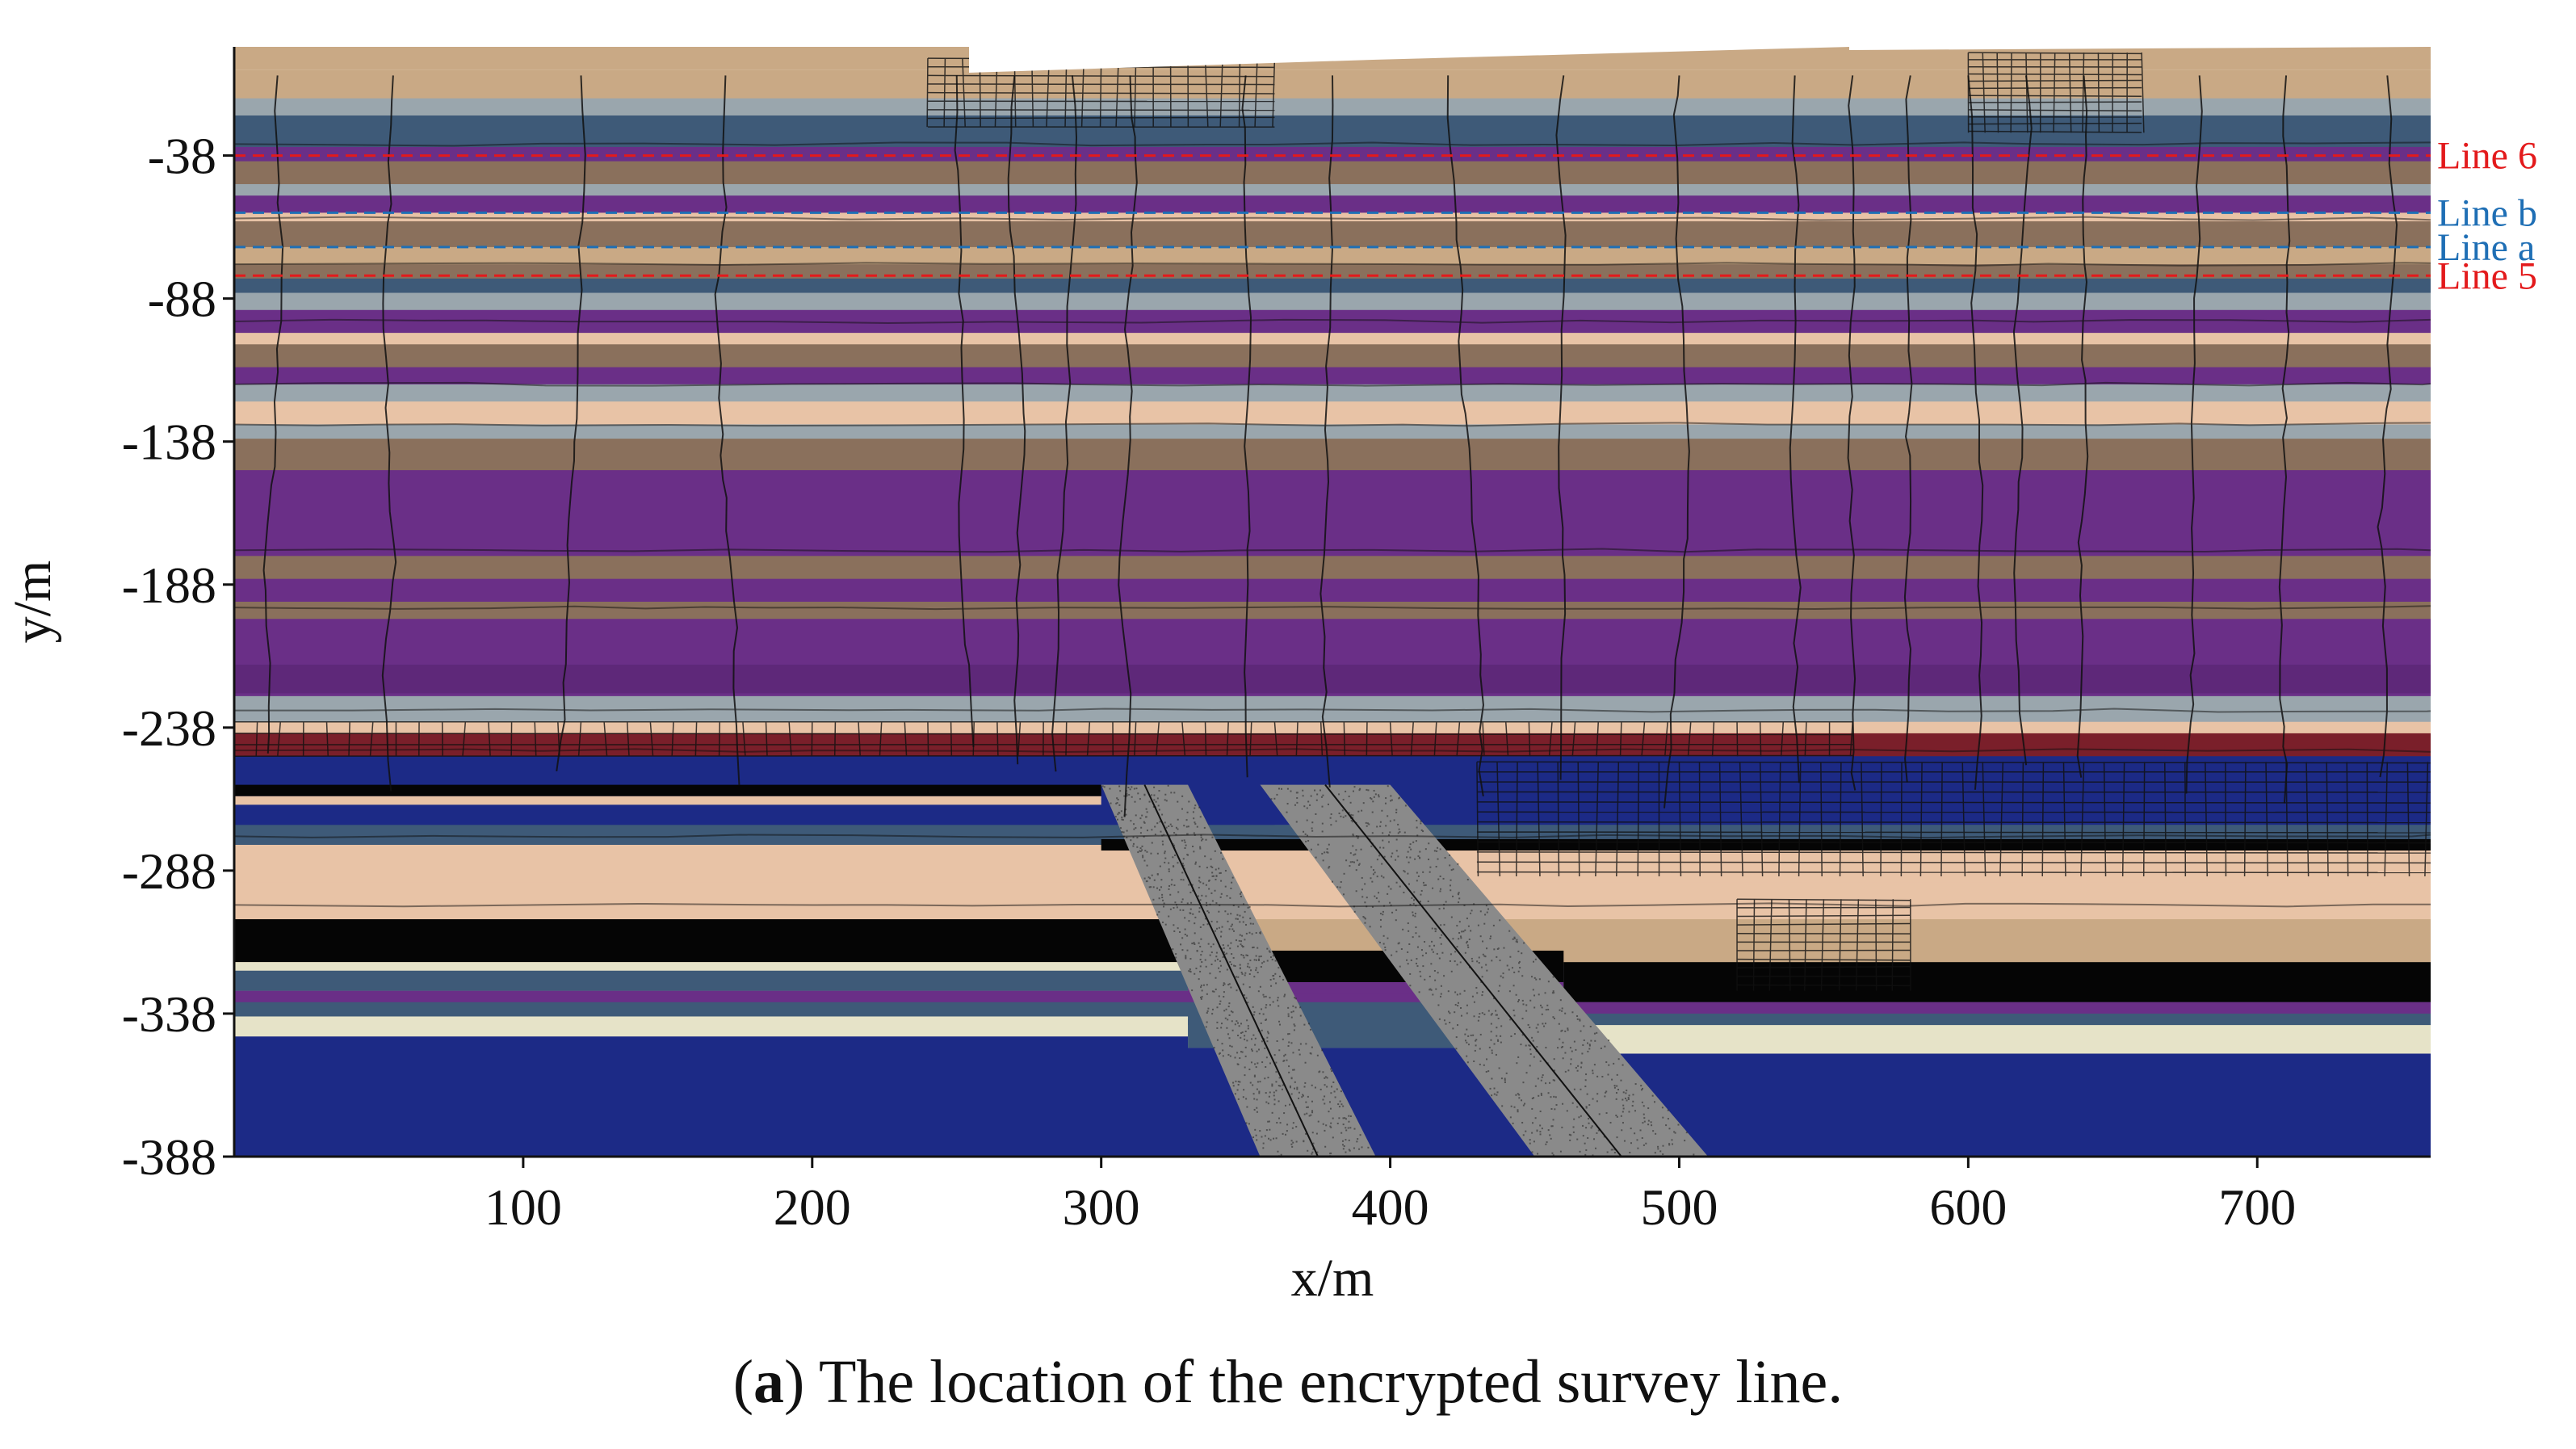  I want to click on x-tick-label: 400, so click(1390, 1207).